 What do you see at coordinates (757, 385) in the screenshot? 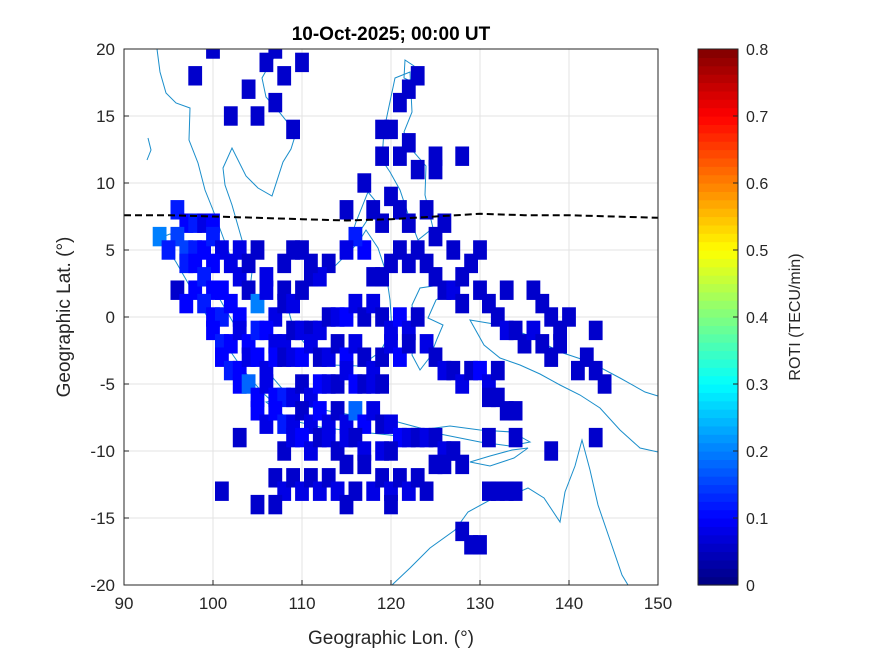
I see `colorbar-tick-label: 0.3` at bounding box center [757, 385].